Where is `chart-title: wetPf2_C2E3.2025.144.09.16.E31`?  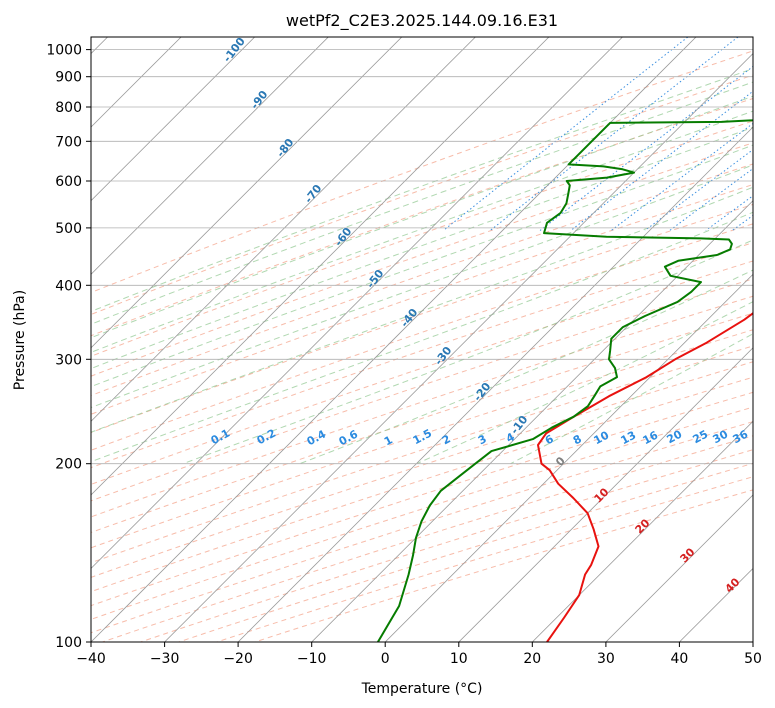 chart-title: wetPf2_C2E3.2025.144.09.16.E31 is located at coordinates (422, 21).